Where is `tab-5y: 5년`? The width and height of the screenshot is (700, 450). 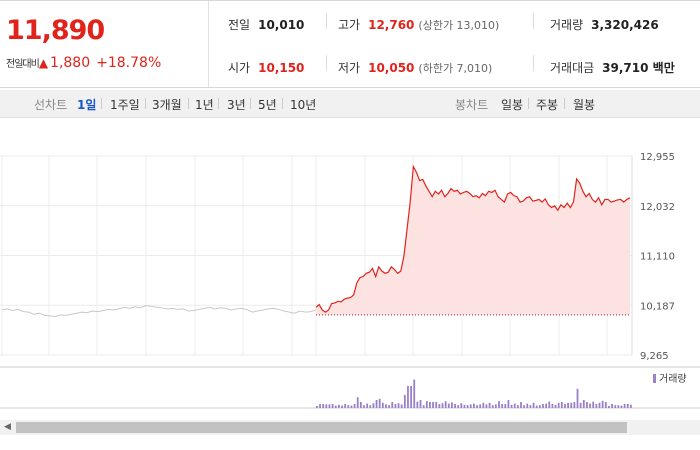 tab-5y: 5년 is located at coordinates (267, 105).